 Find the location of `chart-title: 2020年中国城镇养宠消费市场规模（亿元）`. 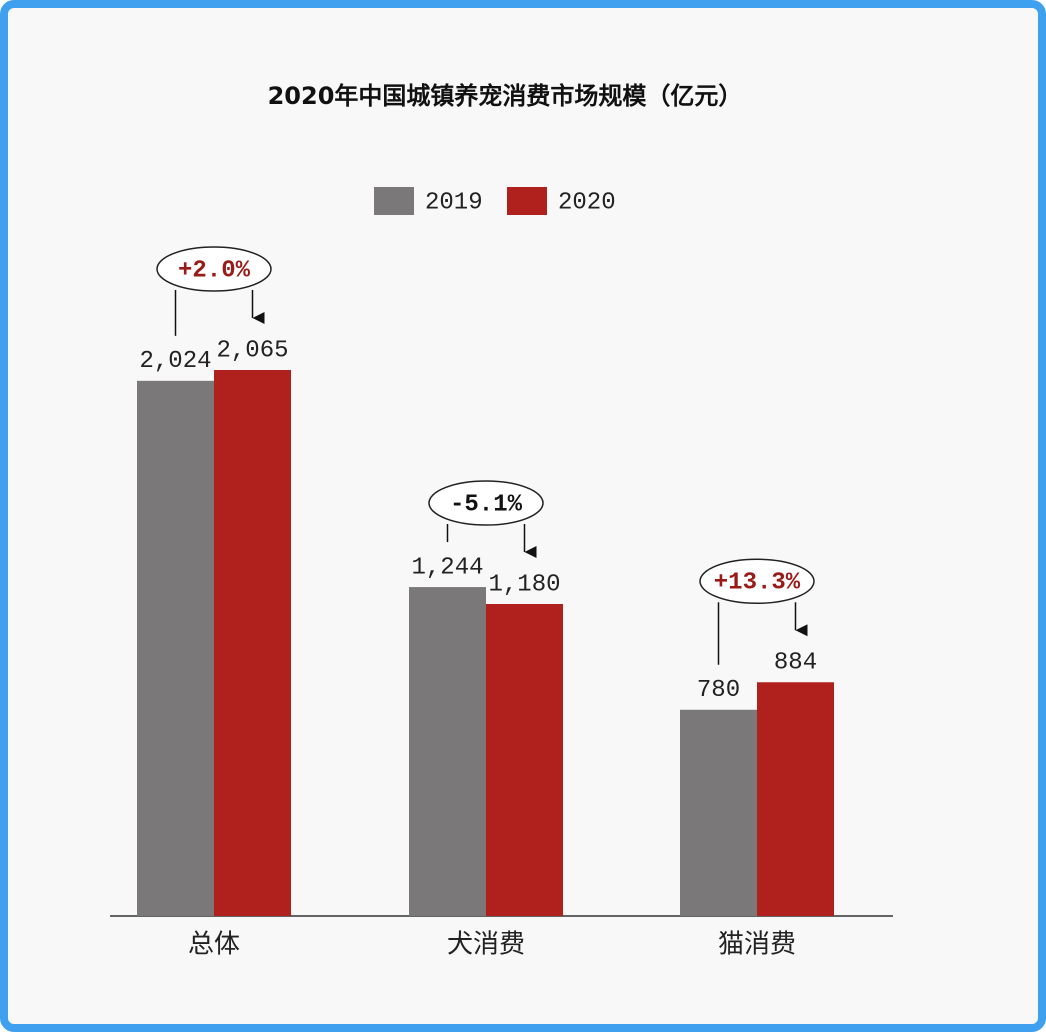

chart-title: 2020年中国城镇养宠消费市场规模（亿元） is located at coordinates (505, 96).